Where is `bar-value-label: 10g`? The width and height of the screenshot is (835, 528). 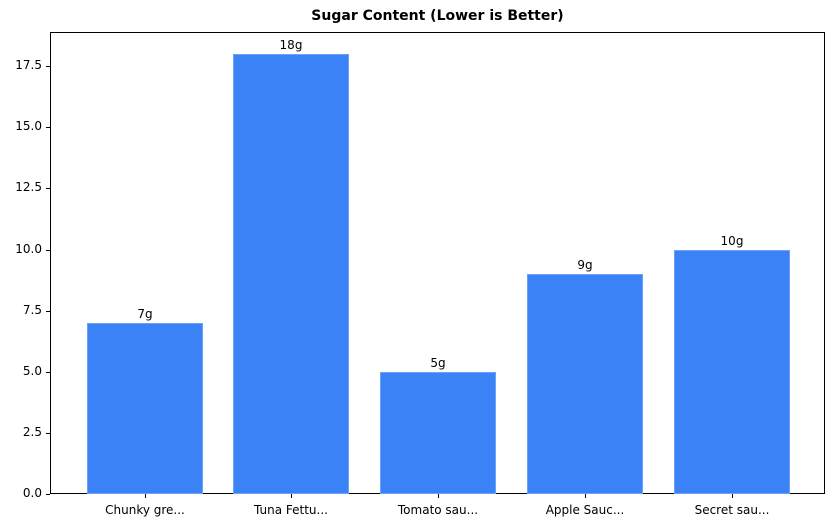 bar-value-label: 10g is located at coordinates (732, 240).